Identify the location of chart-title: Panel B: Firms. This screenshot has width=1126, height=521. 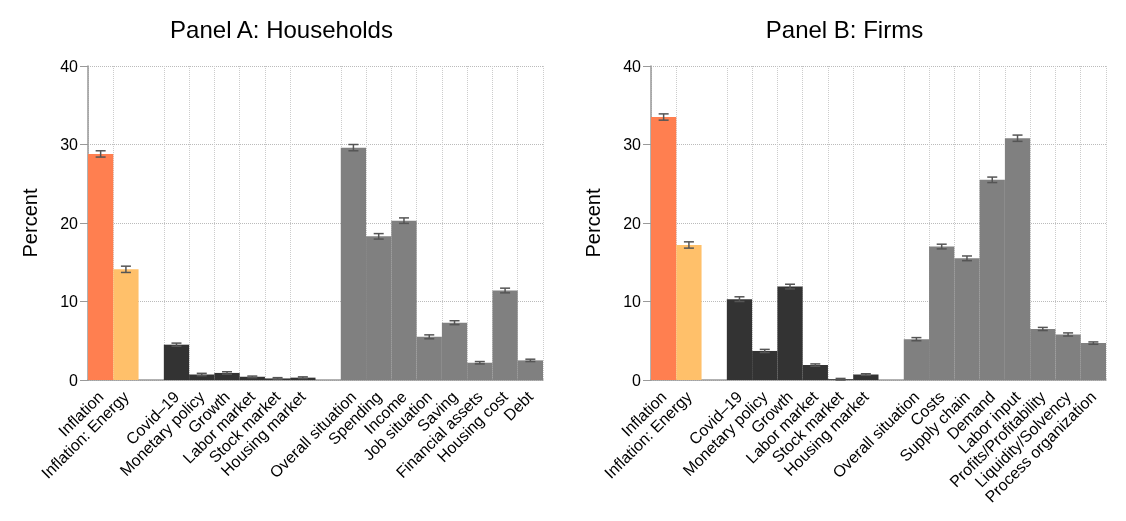
(844, 29).